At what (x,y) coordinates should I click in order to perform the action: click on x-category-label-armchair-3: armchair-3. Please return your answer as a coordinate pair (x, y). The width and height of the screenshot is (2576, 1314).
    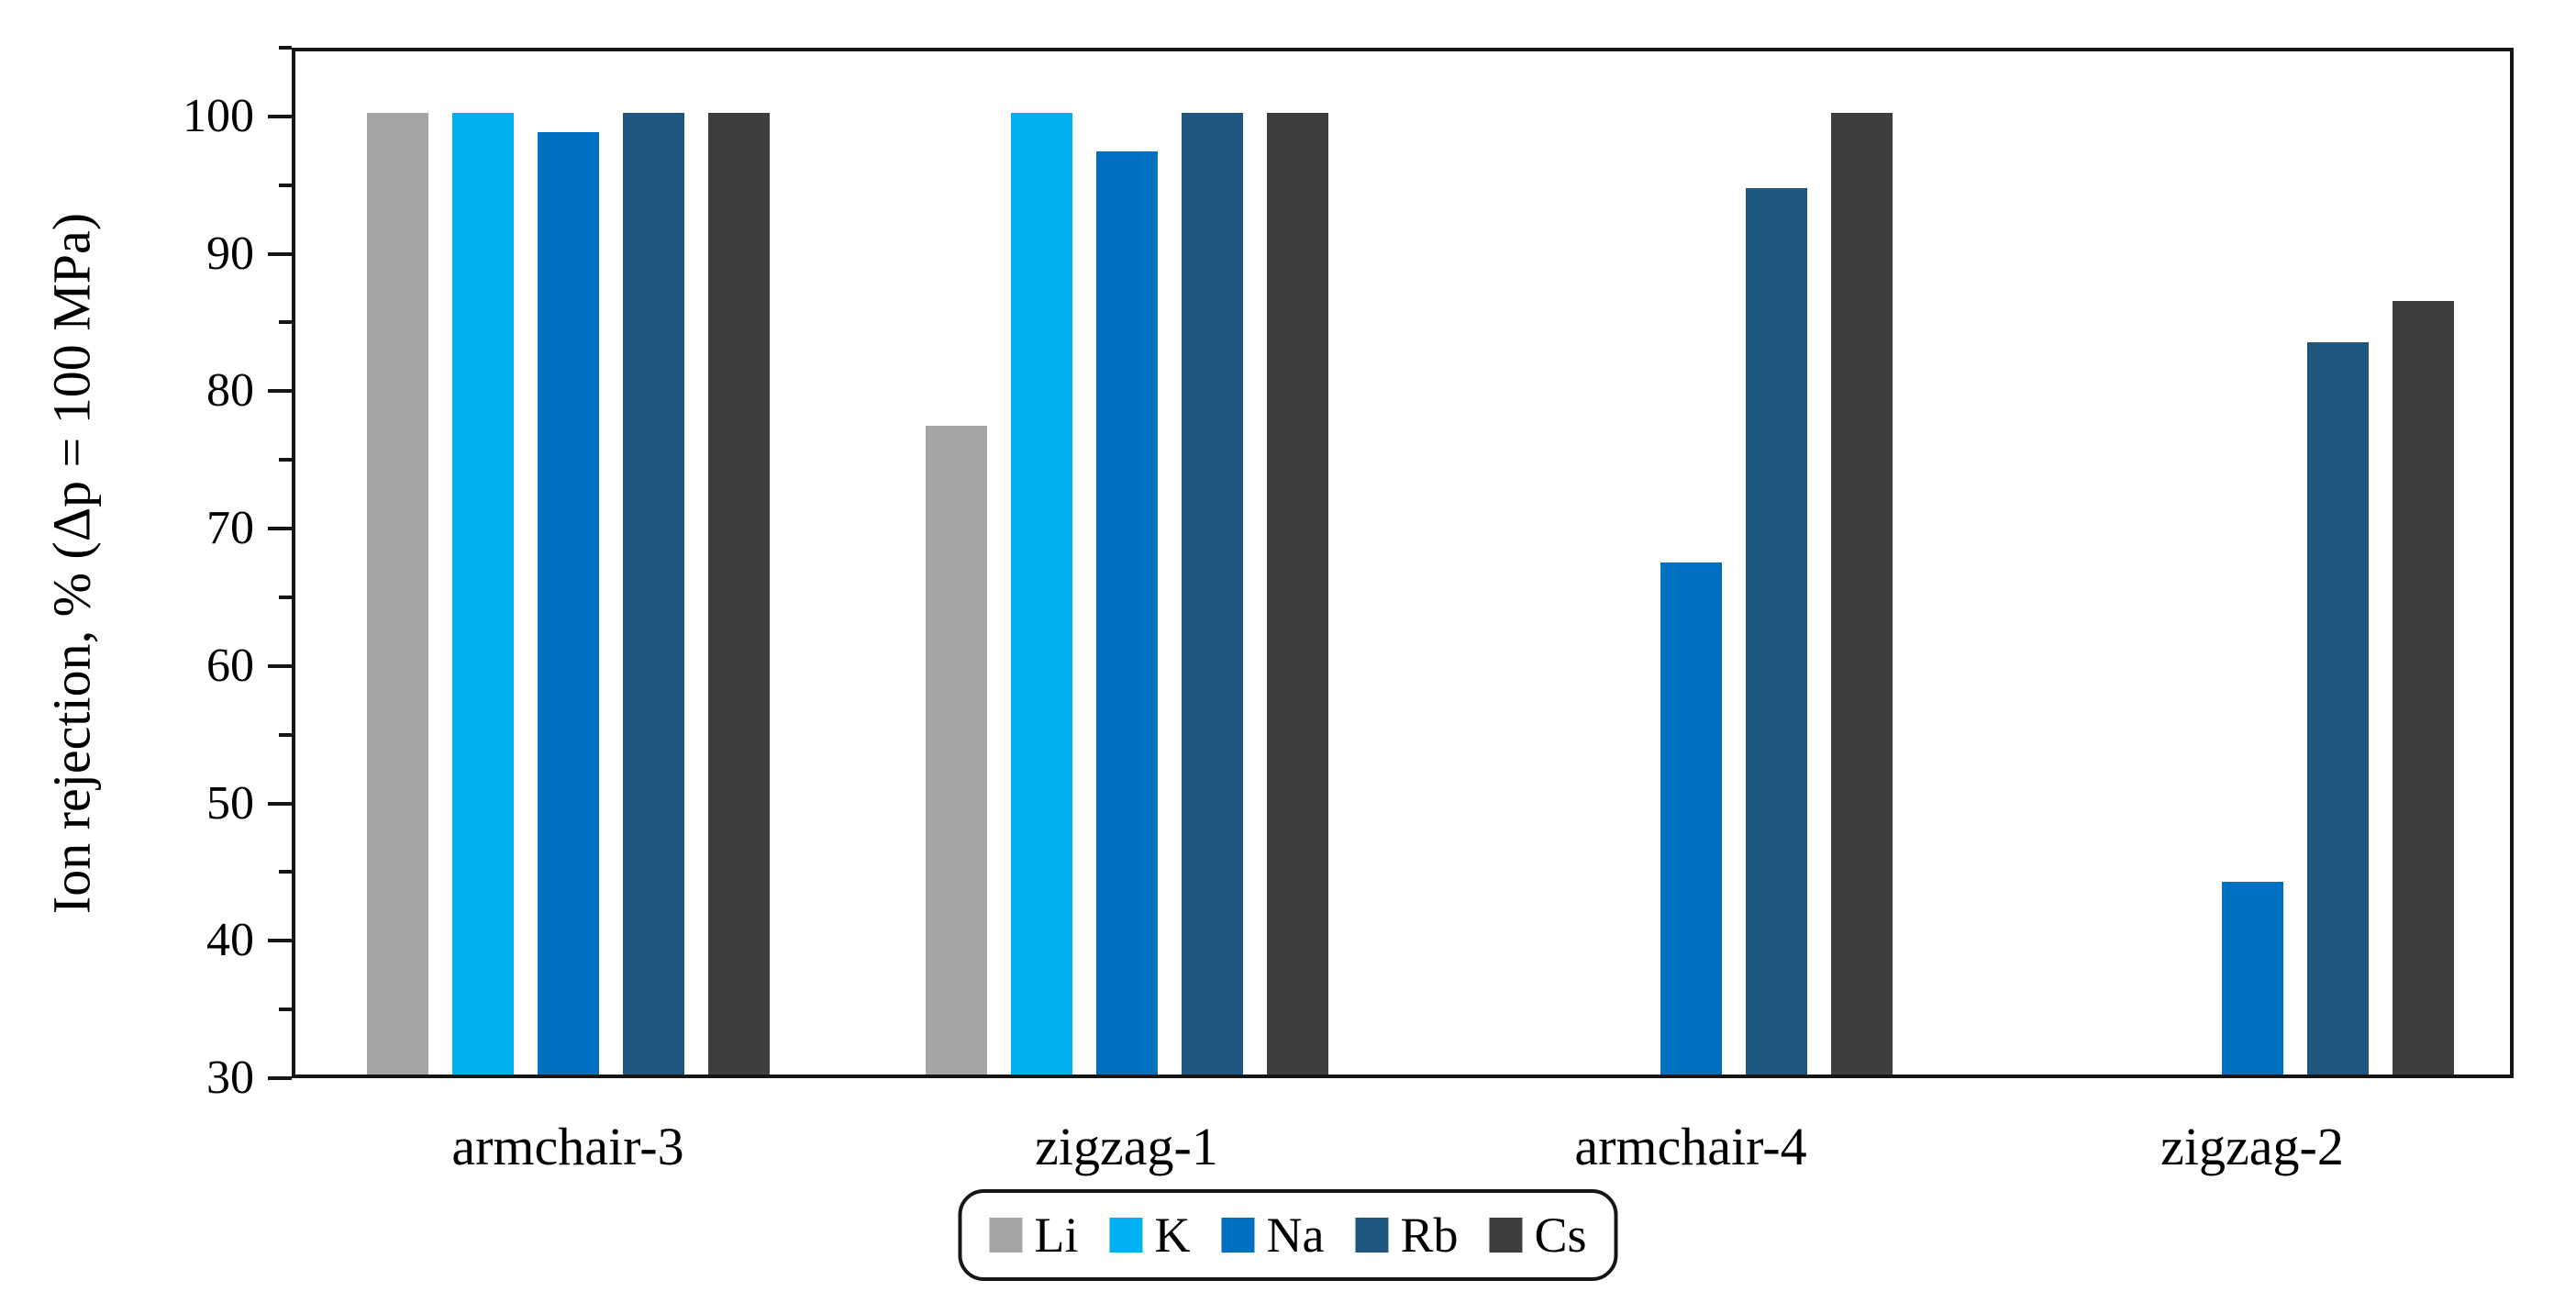
    Looking at the image, I should click on (567, 1146).